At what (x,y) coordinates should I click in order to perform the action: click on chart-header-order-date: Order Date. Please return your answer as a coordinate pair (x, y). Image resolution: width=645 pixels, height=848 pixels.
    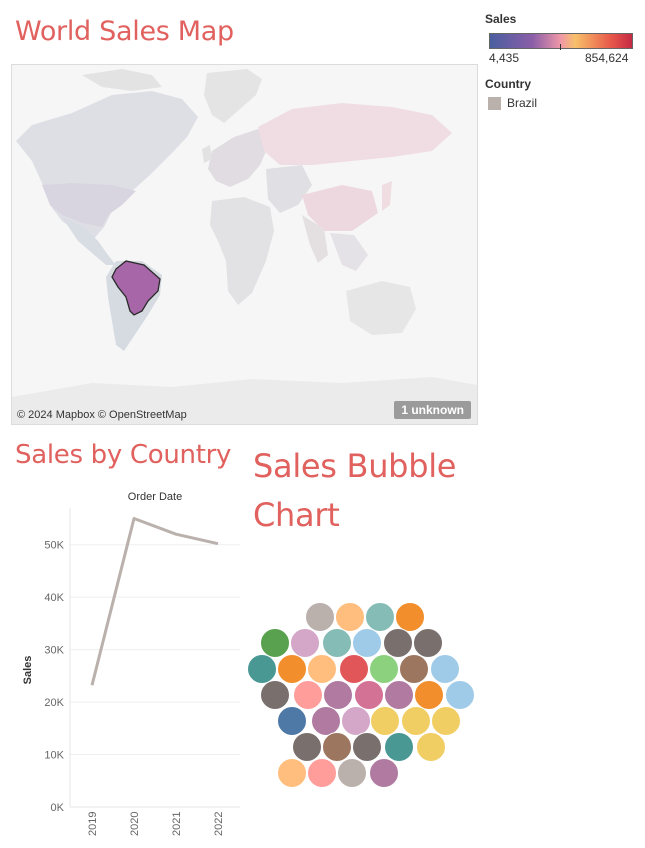
    Looking at the image, I should click on (155, 497).